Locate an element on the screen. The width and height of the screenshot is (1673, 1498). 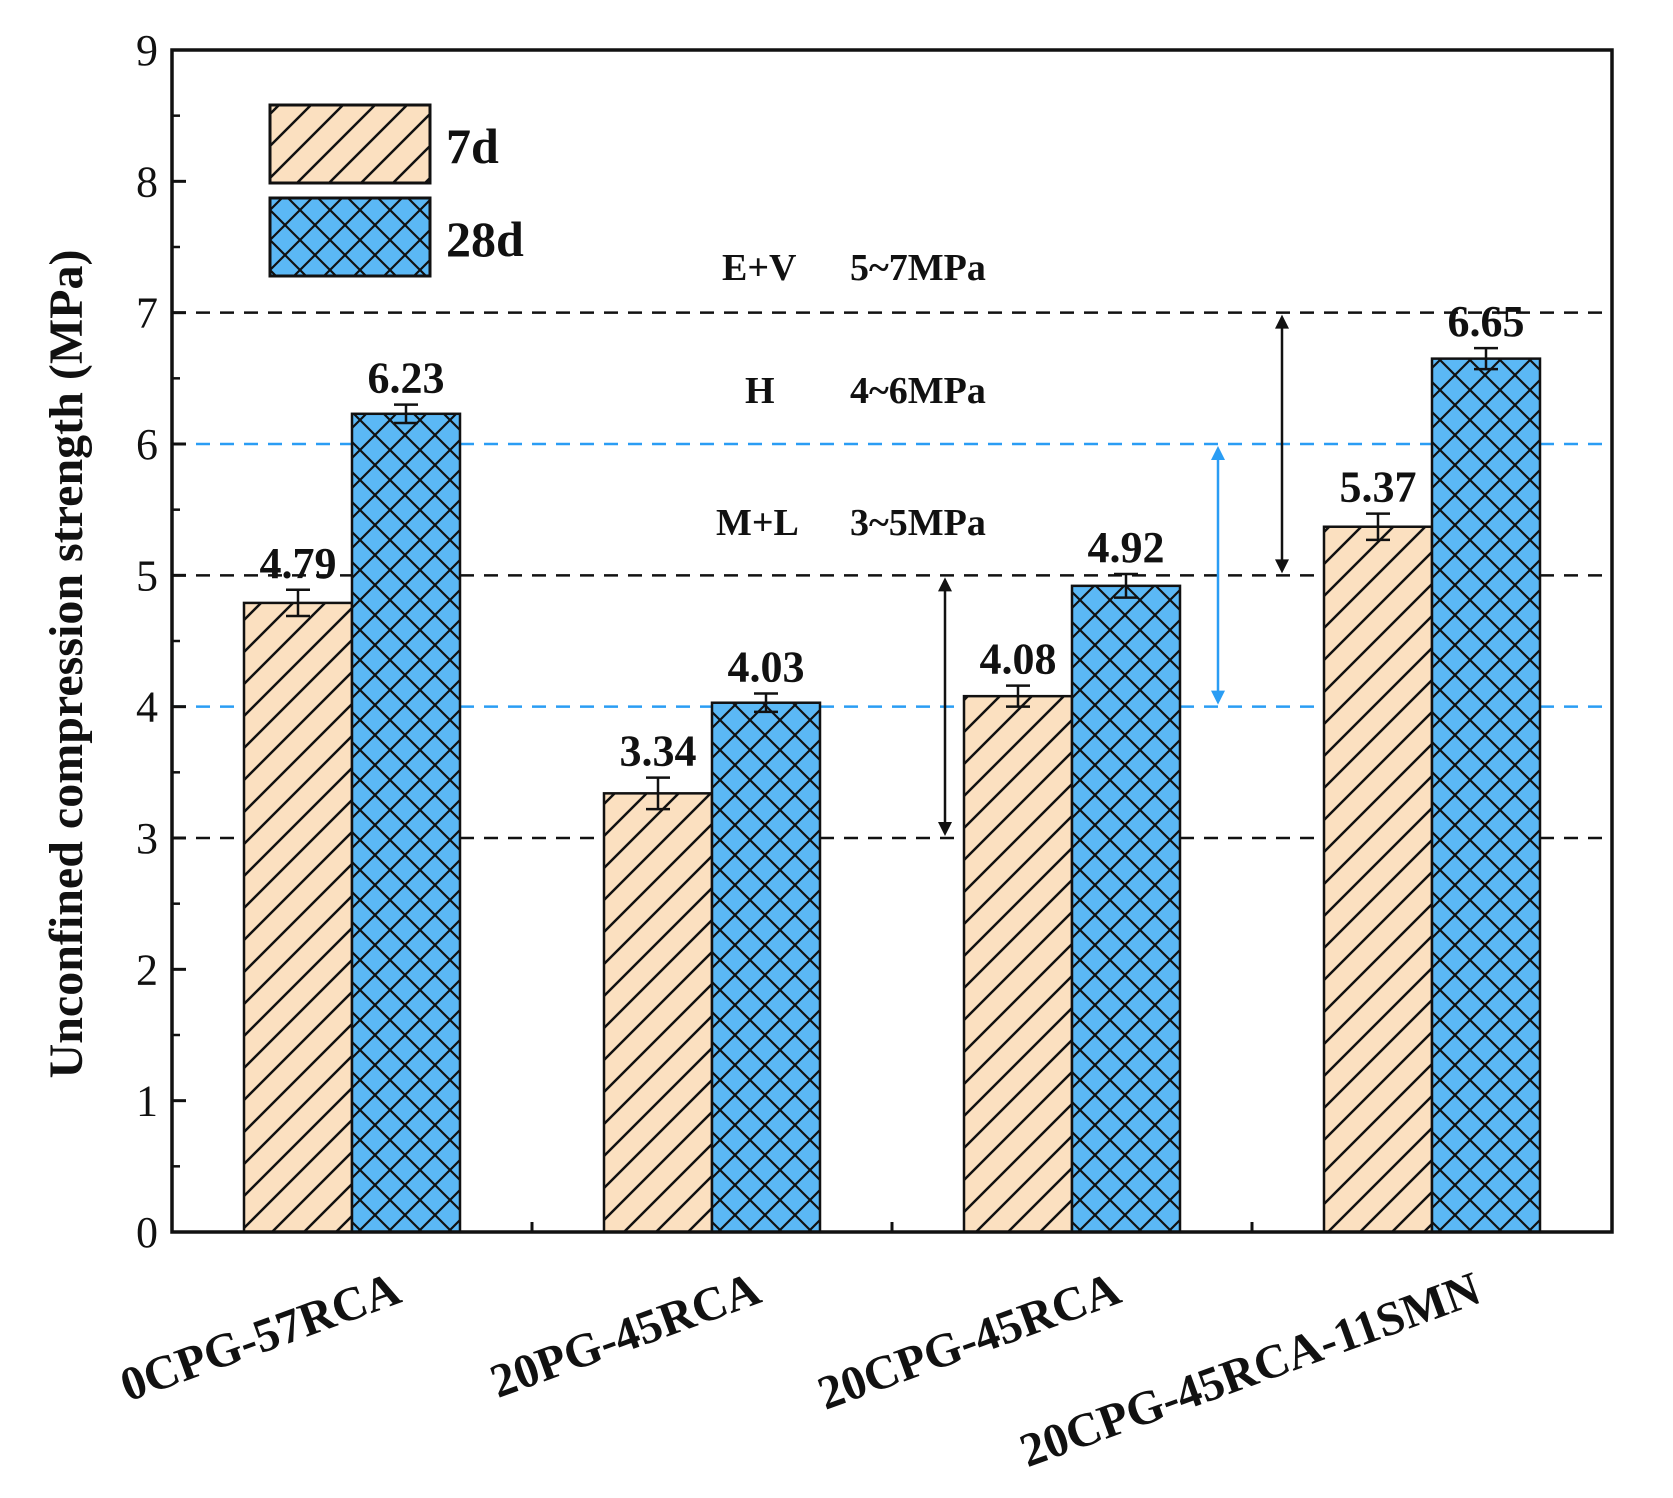
y-tick-label-9: 9 is located at coordinates (147, 50).